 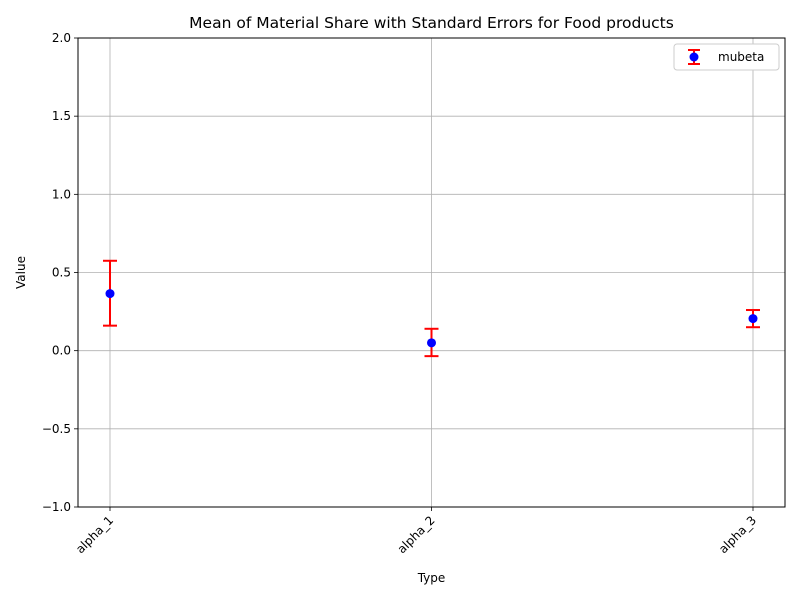 What do you see at coordinates (741, 57) in the screenshot?
I see `legend-label: mubeta` at bounding box center [741, 57].